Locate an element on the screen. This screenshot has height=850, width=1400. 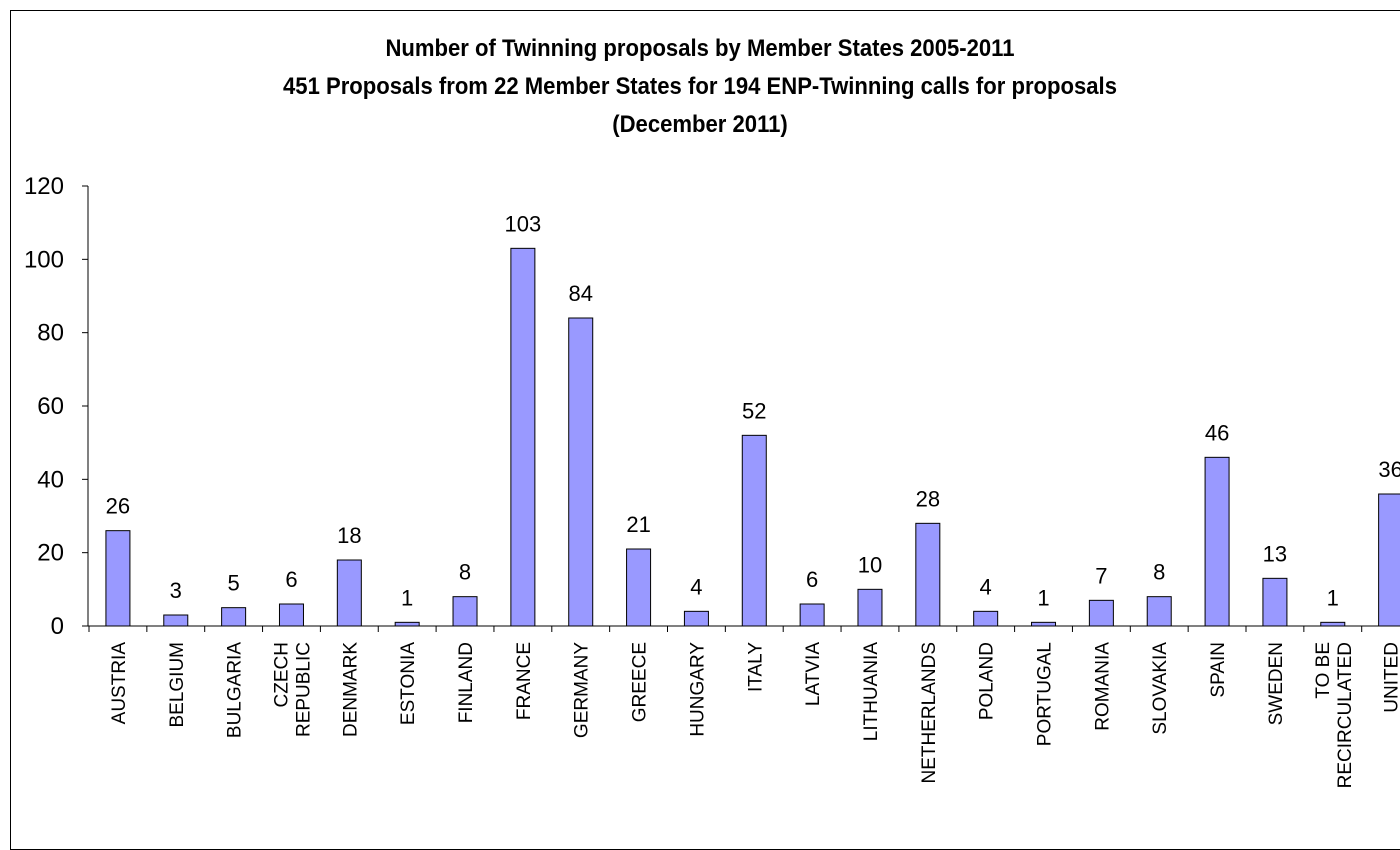
data-label: 4 is located at coordinates (696, 586).